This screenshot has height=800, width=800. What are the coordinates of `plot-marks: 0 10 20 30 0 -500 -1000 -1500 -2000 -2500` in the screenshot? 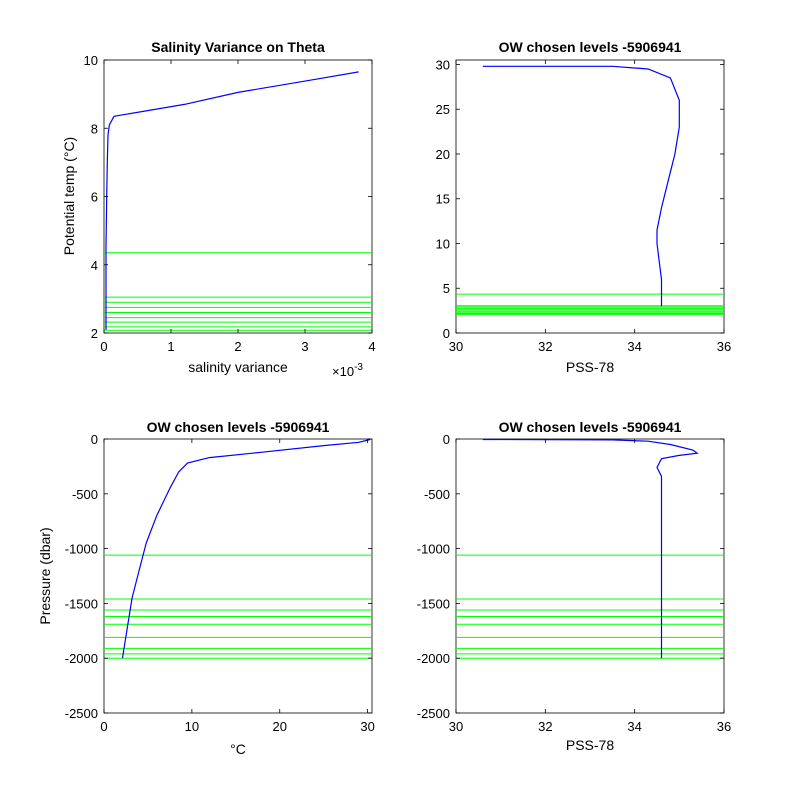 It's located at (220, 583).